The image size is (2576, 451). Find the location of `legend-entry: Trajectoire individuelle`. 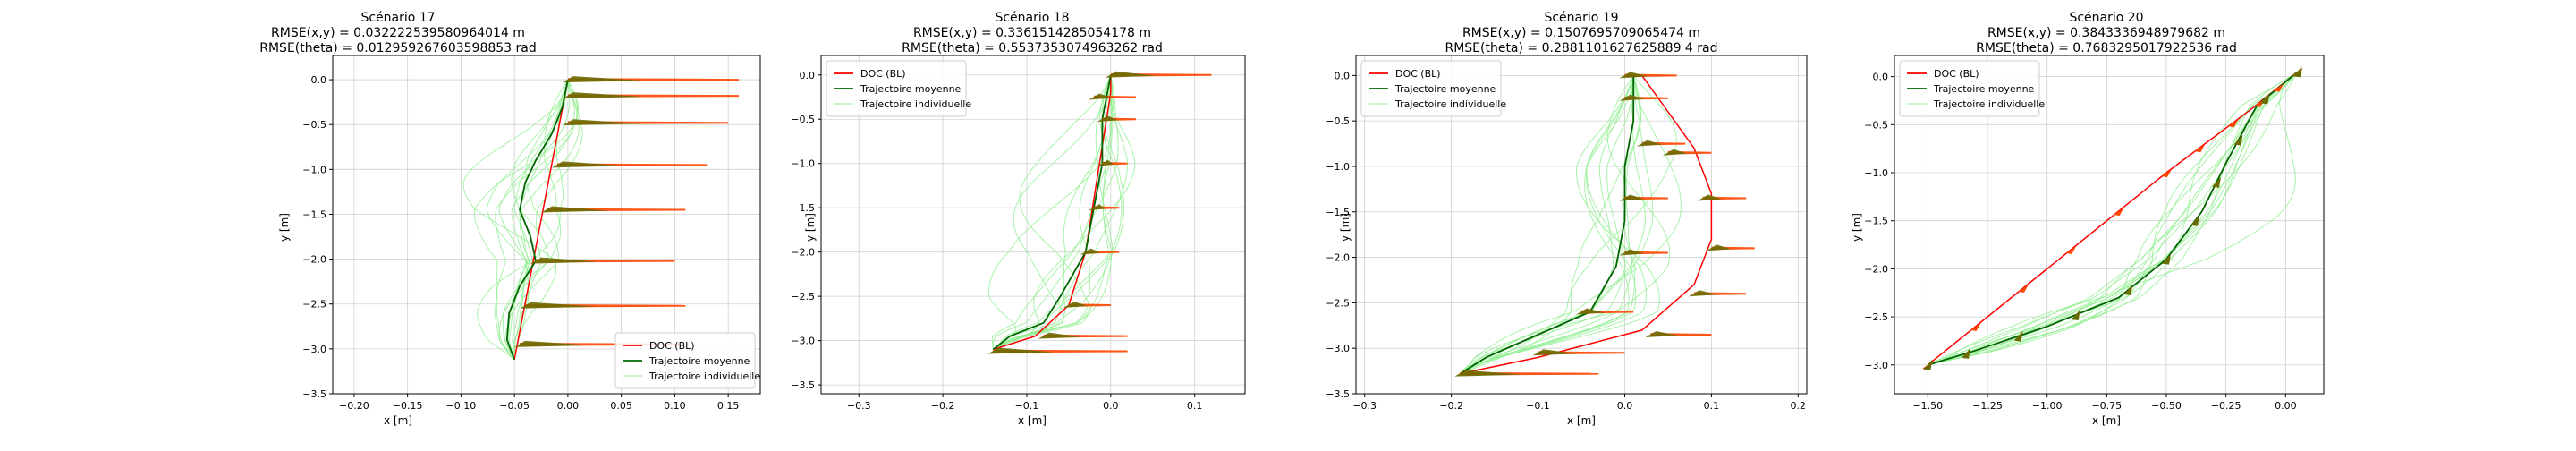

legend-entry: Trajectoire individuelle is located at coordinates (1989, 104).